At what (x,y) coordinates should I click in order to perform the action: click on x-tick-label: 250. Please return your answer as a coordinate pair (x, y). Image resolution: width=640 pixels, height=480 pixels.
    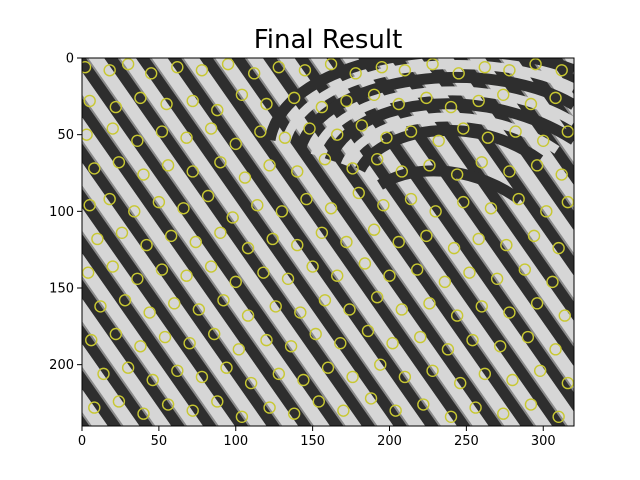
    Looking at the image, I should click on (466, 441).